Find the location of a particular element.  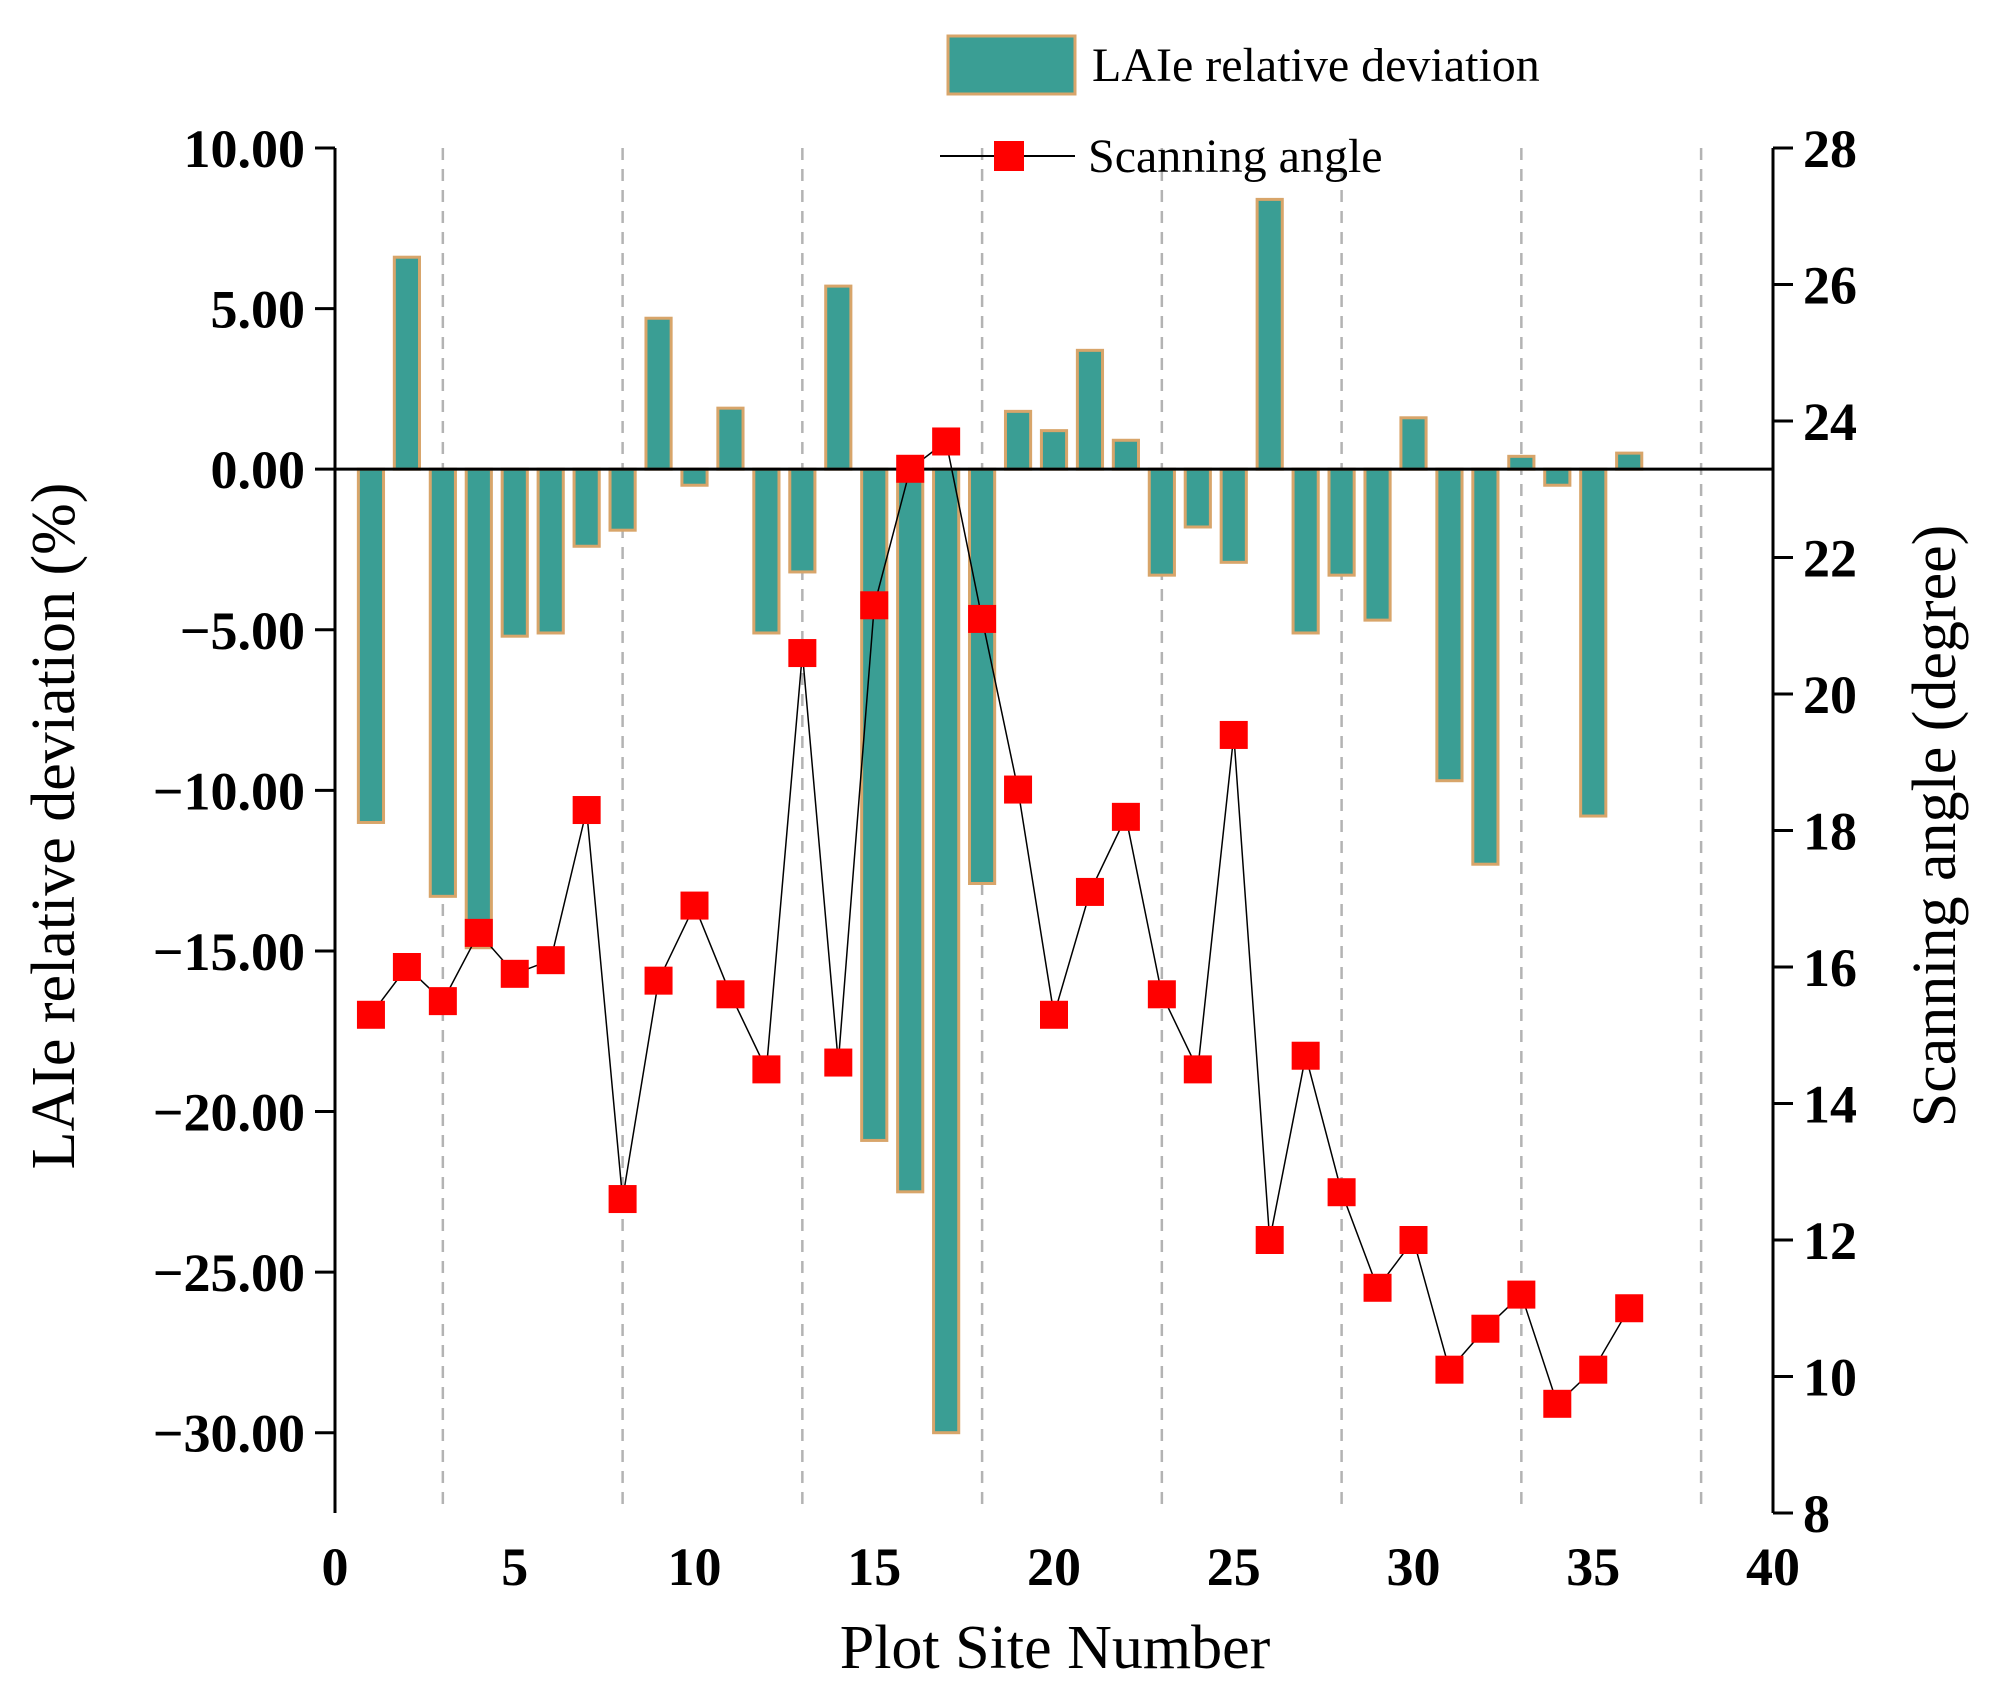

y2-tick-label: 8 is located at coordinates (1816, 1514).